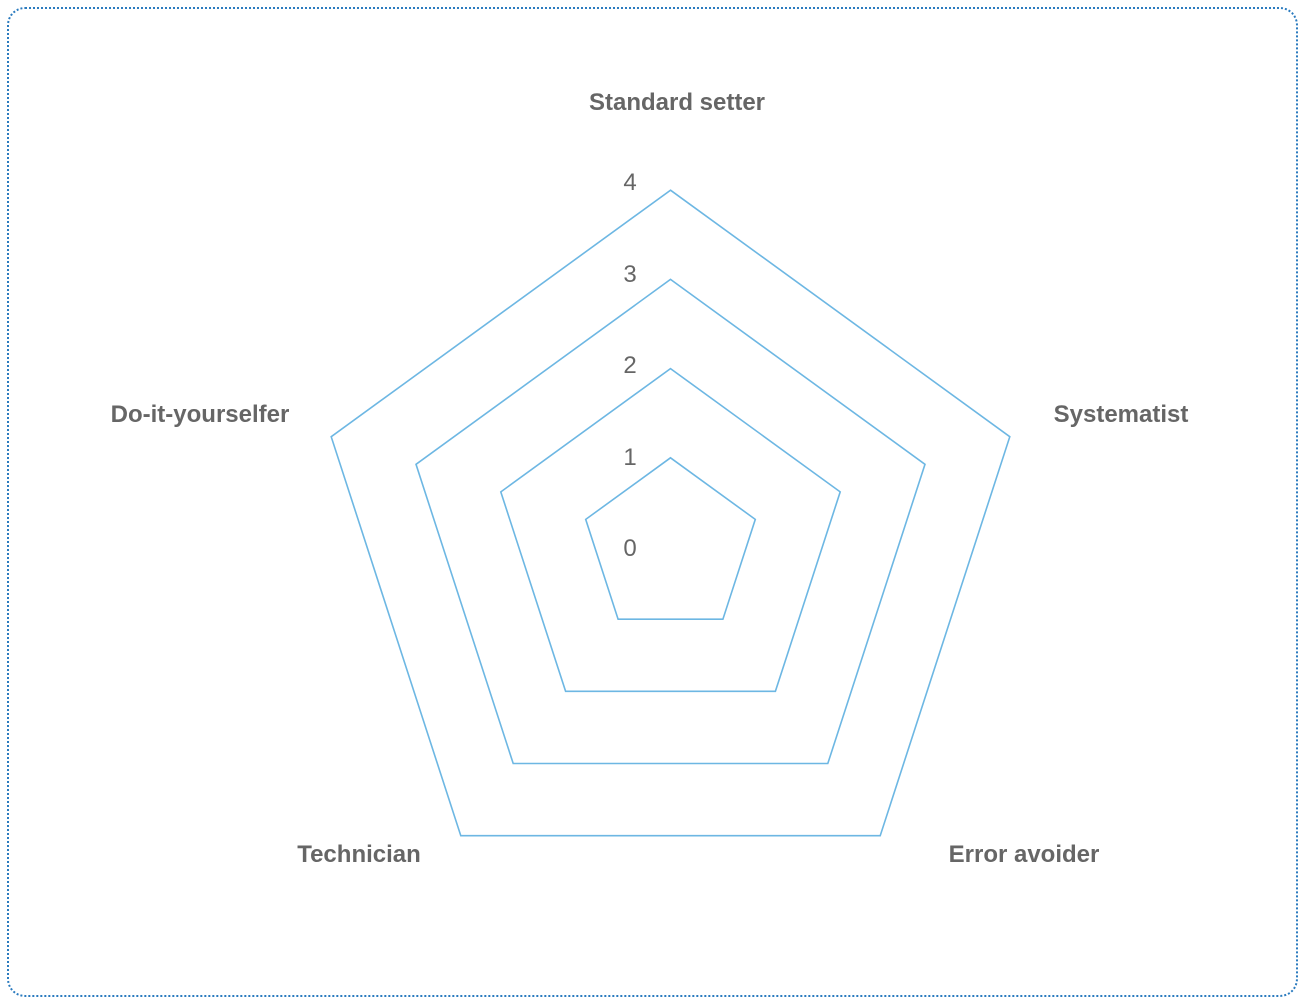 This screenshot has height=997, width=1305. I want to click on tick-labels: 0 1 2 3 4, so click(629, 365).